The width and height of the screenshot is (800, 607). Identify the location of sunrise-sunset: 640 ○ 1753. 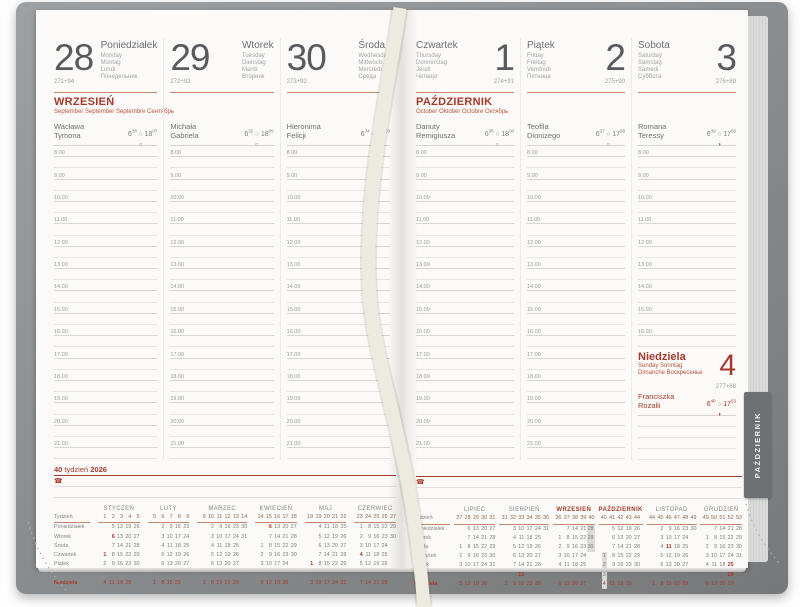
(721, 403).